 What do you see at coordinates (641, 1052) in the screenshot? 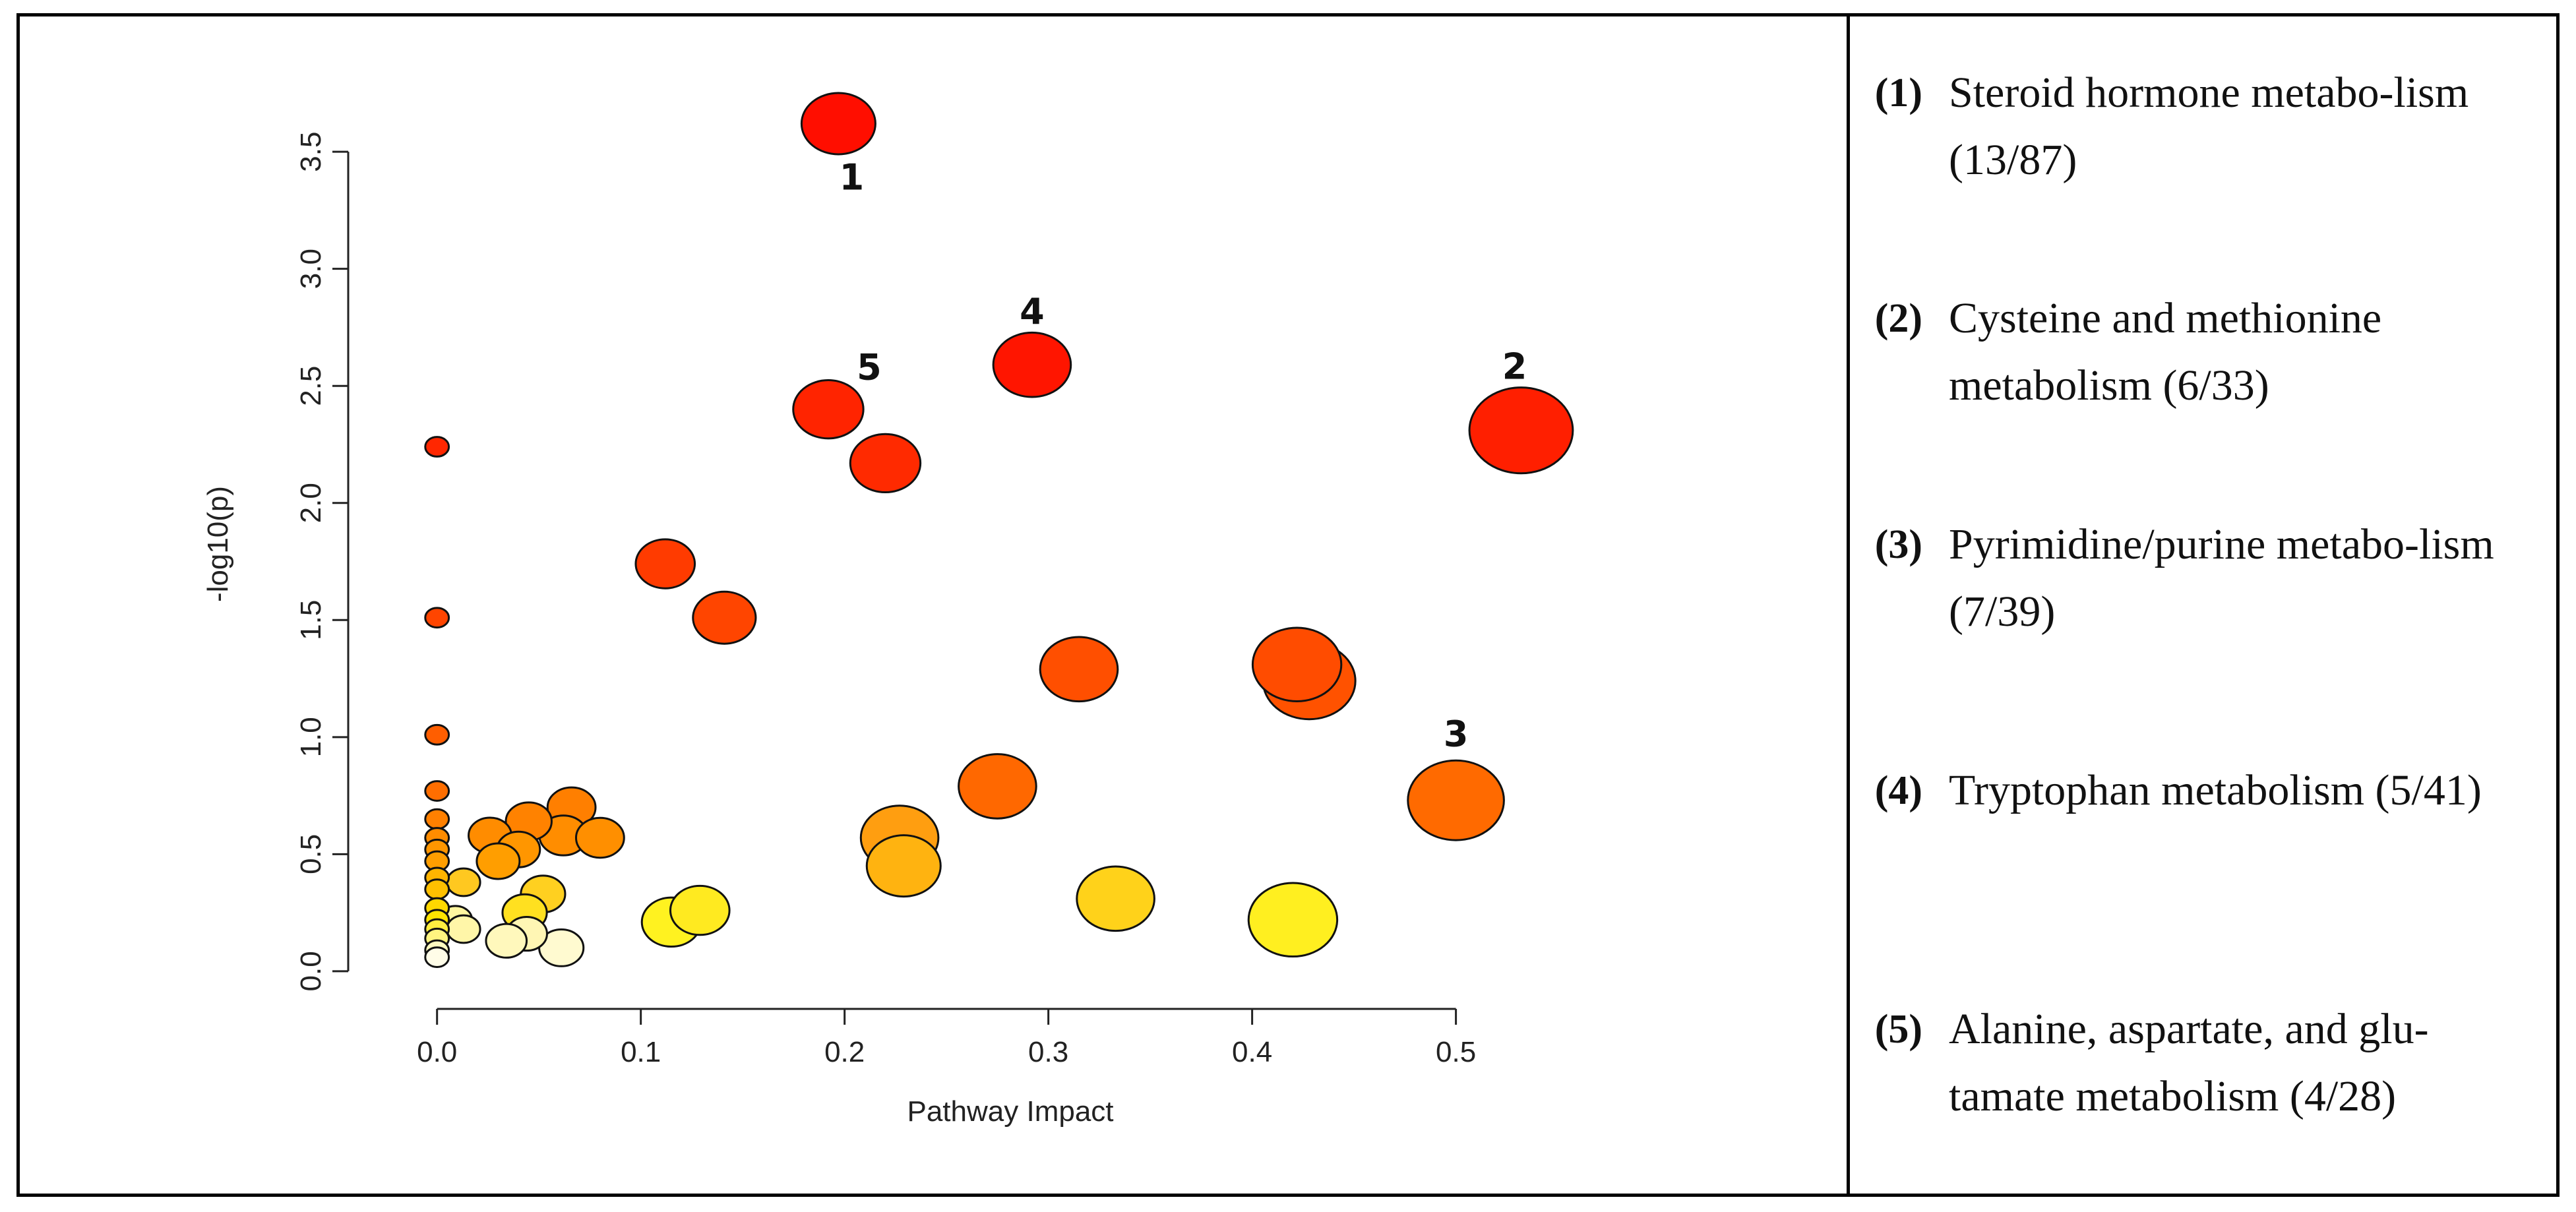
I see `x-tick-label: 0.1` at bounding box center [641, 1052].